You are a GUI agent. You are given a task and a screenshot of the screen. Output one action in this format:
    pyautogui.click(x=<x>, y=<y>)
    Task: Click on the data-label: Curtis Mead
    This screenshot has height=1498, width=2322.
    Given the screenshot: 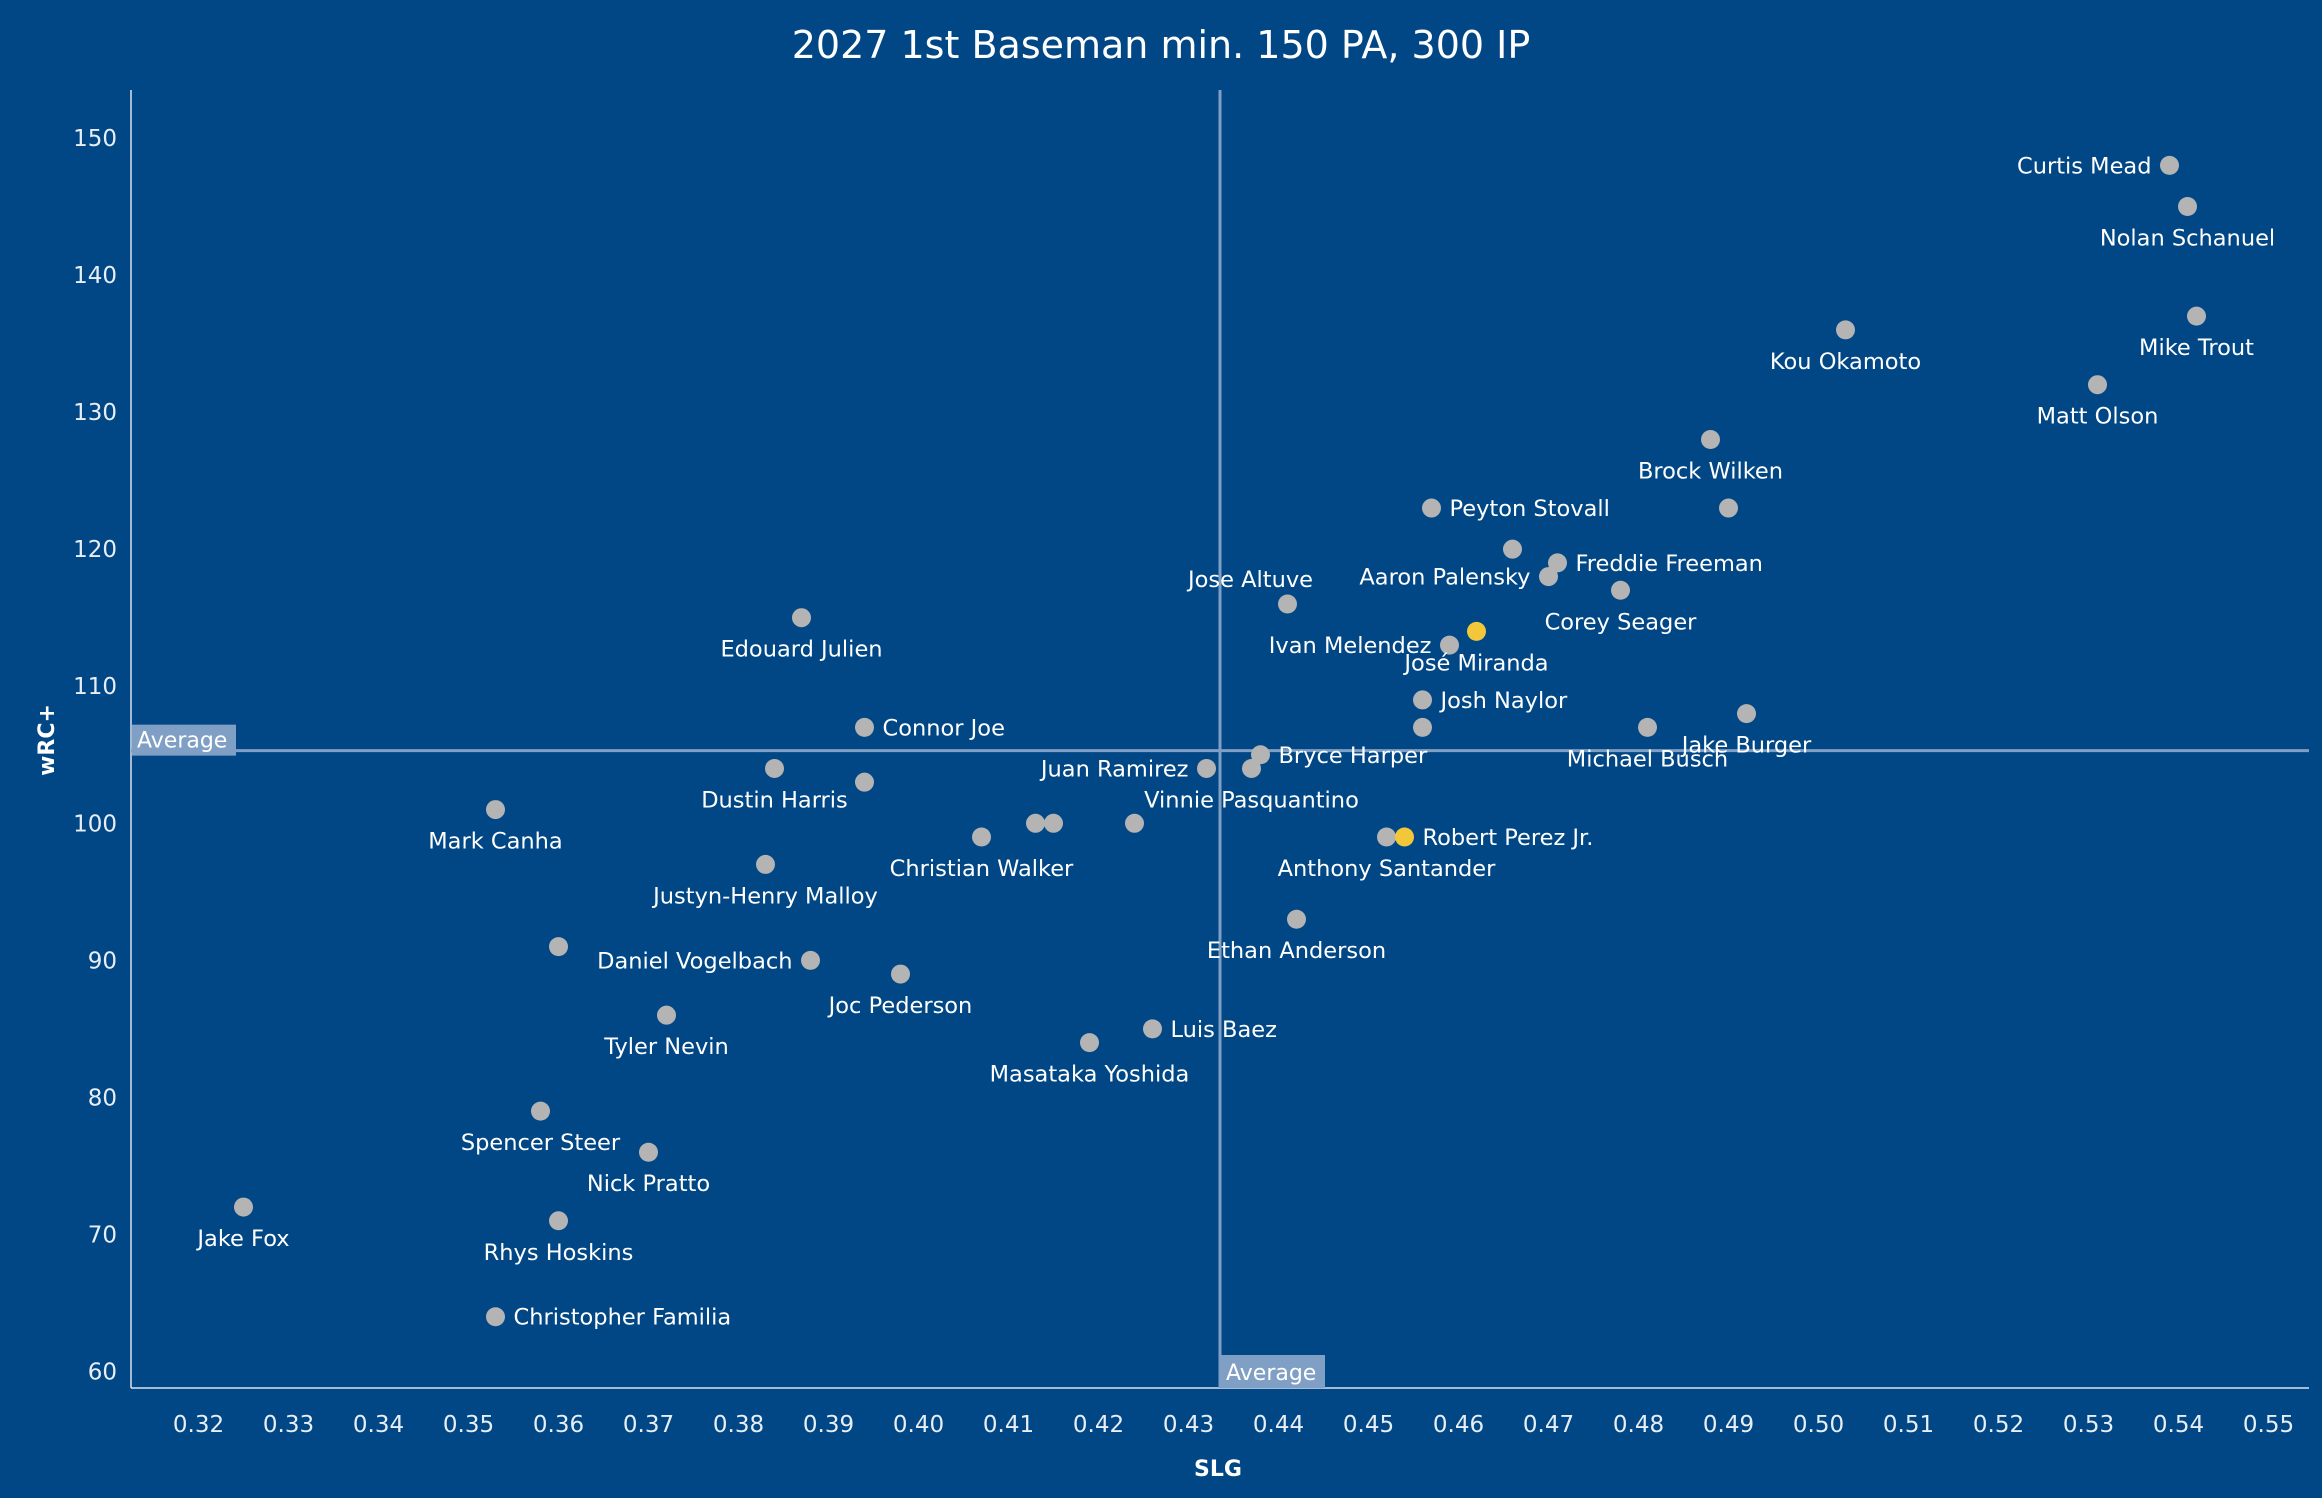 What is the action you would take?
    pyautogui.click(x=2084, y=166)
    